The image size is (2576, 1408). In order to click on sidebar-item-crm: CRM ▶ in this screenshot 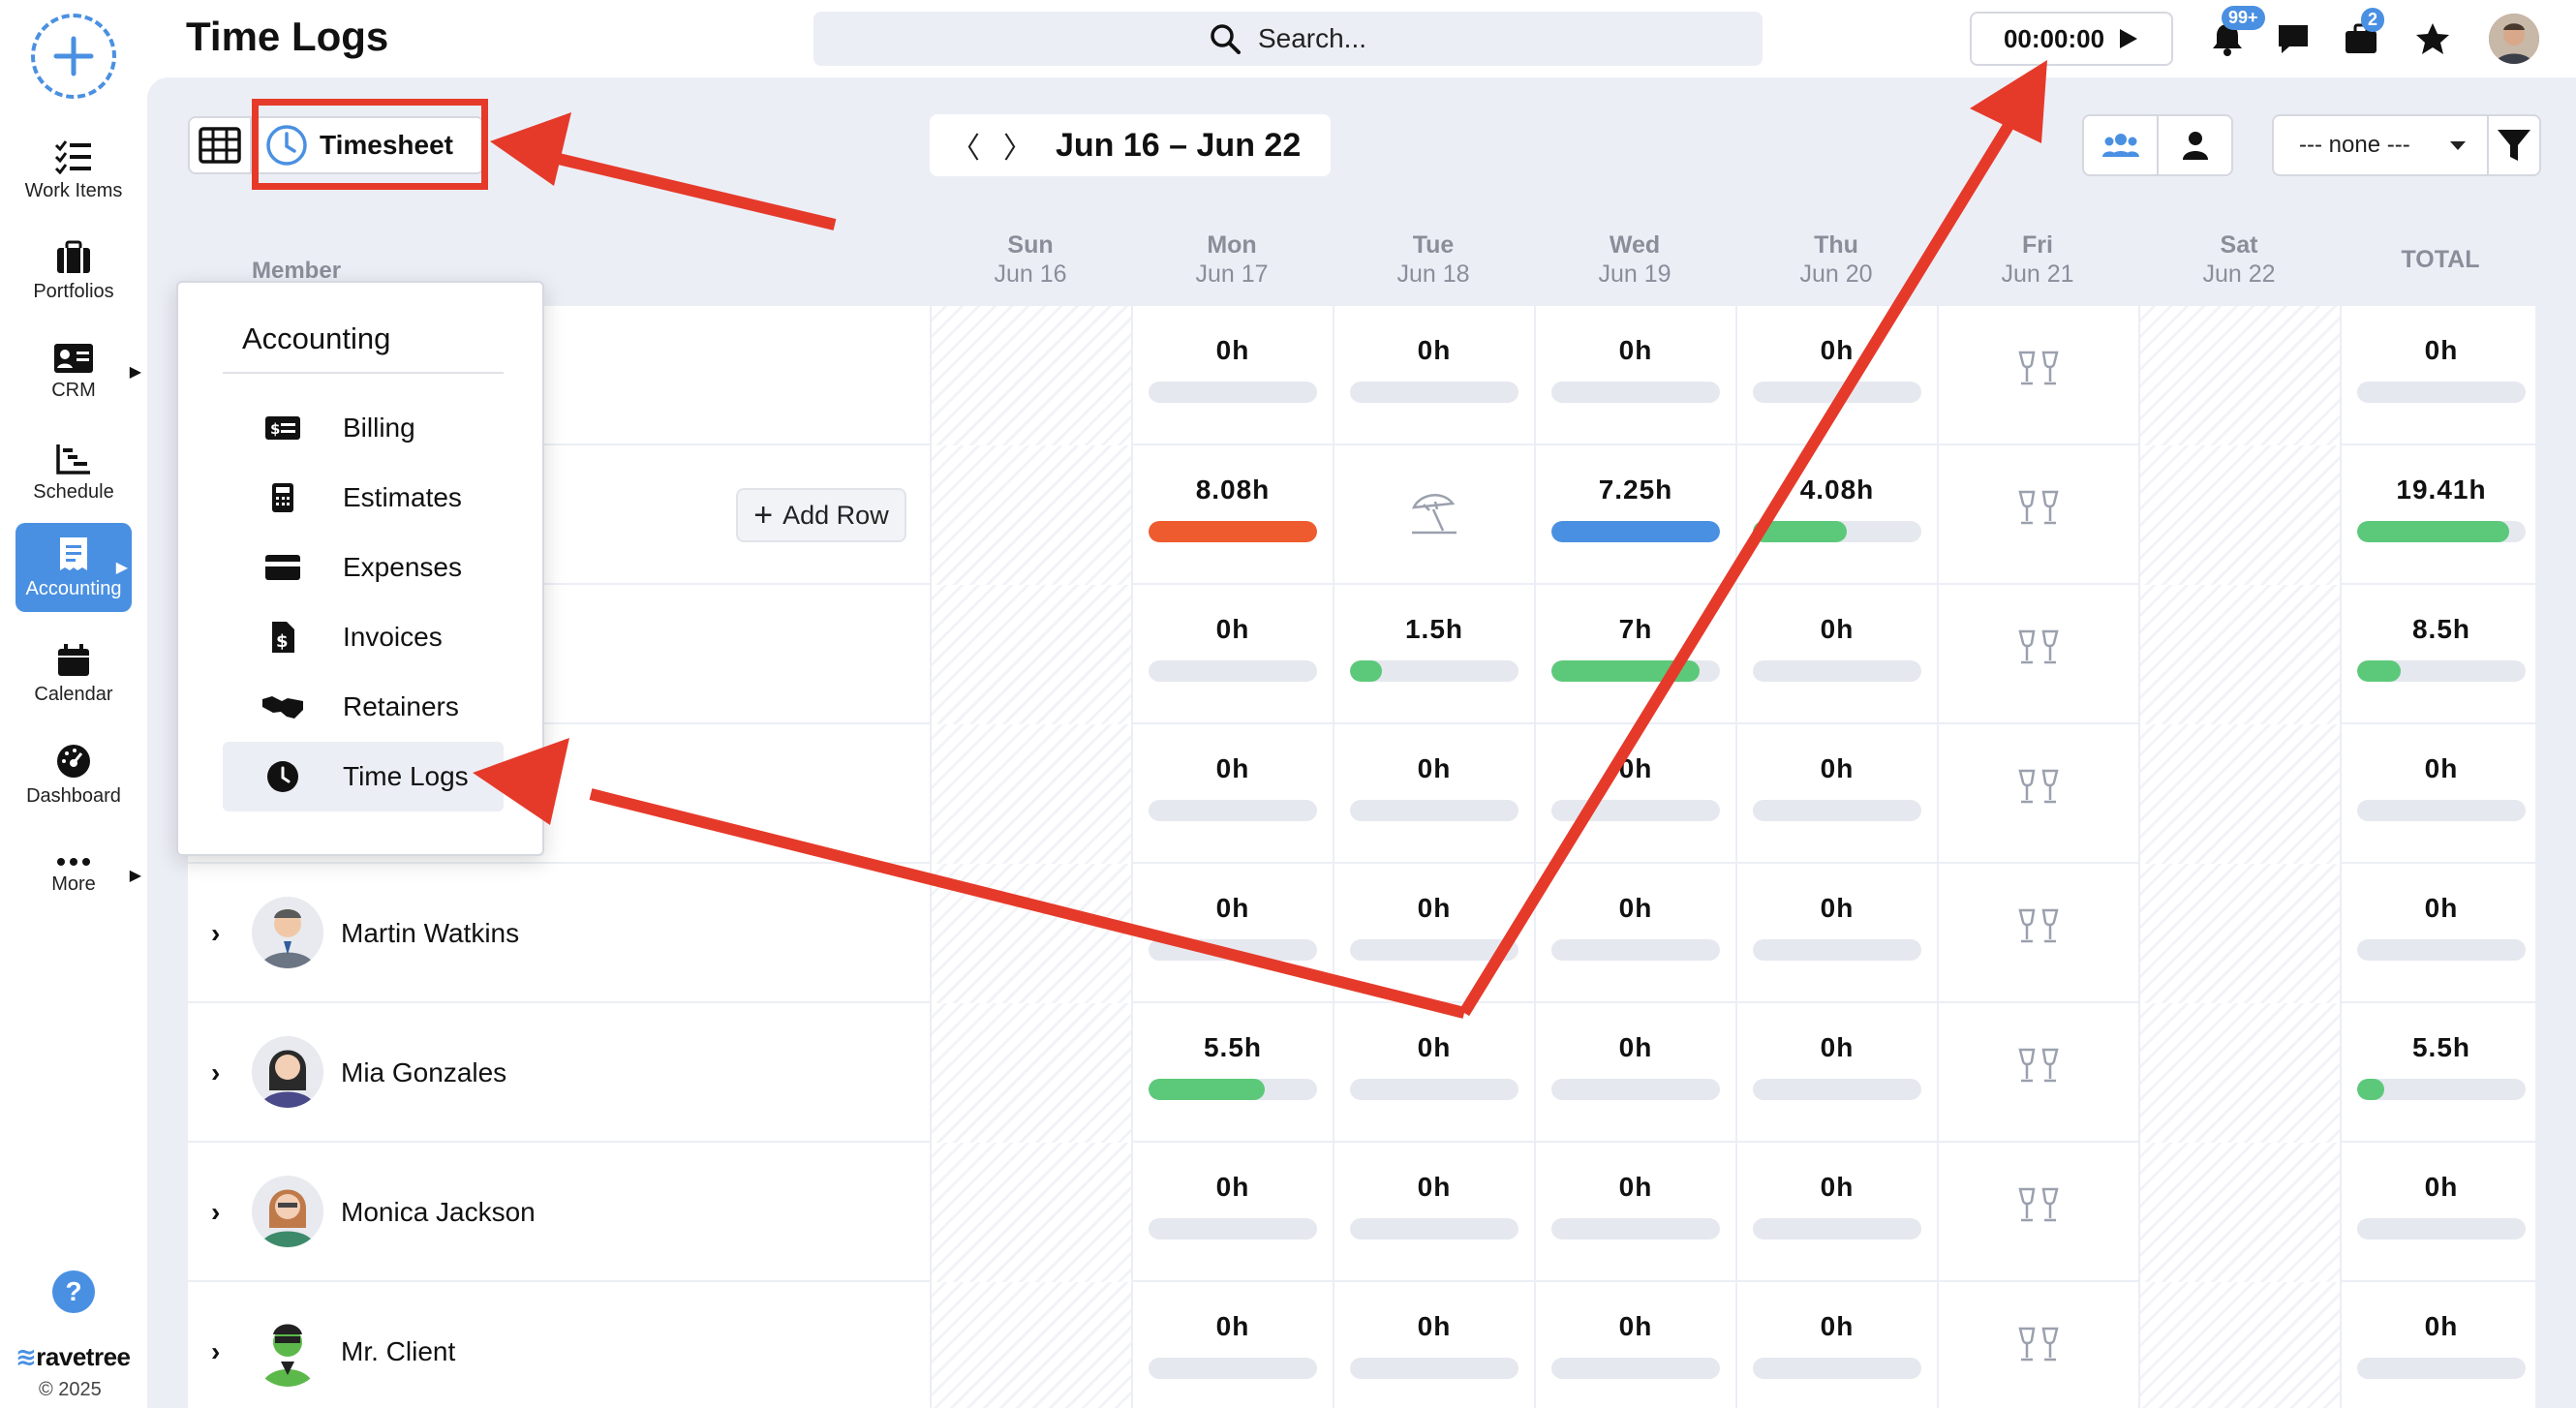, I will do `click(78, 371)`.